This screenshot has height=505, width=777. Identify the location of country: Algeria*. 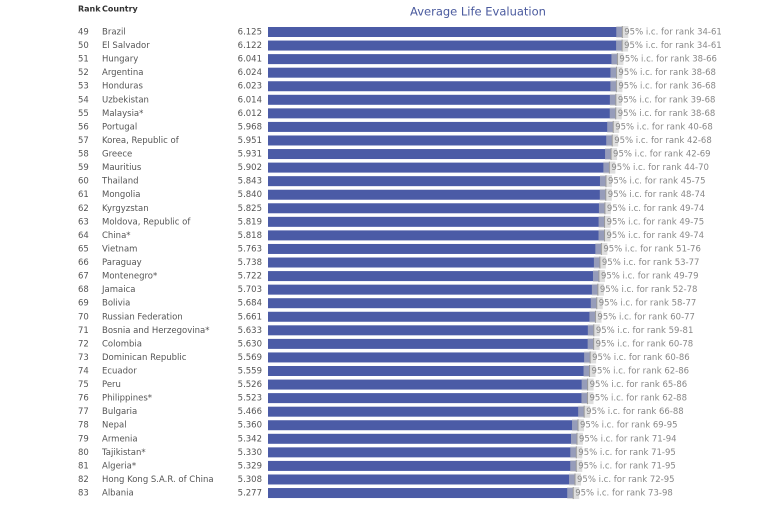
(119, 466).